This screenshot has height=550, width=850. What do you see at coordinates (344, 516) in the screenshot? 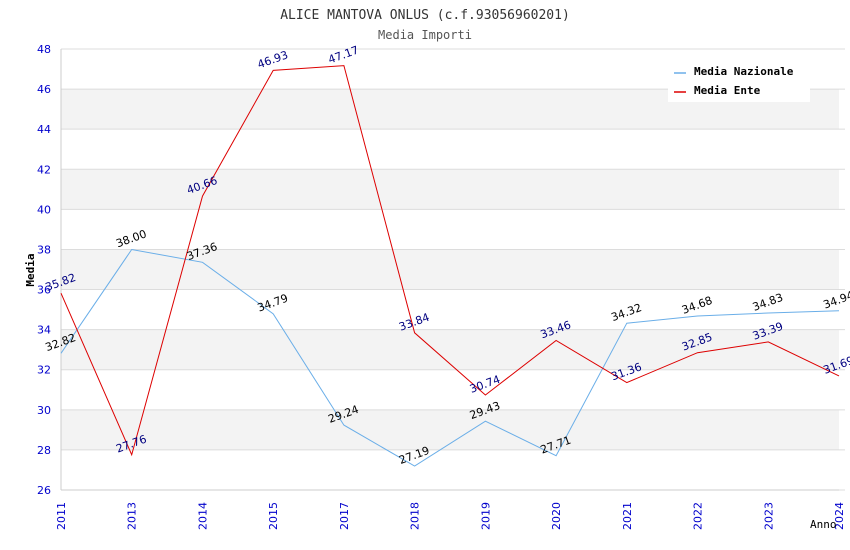
I see `x-tick-label: 2017` at bounding box center [344, 516].